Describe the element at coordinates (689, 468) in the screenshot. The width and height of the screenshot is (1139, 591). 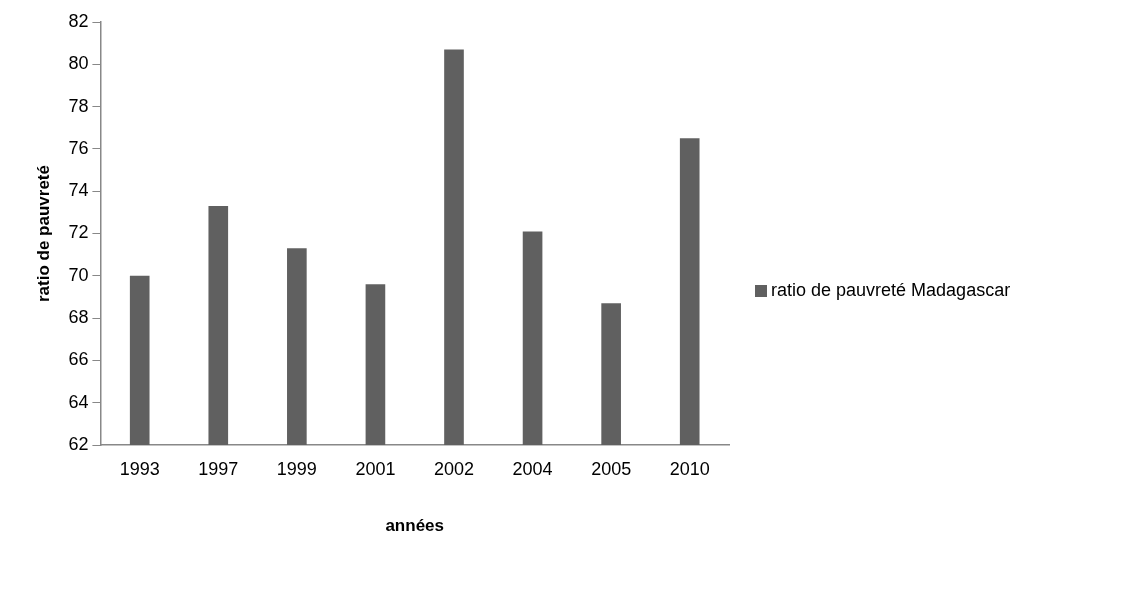
I see `x-tick-label: 2010` at that location.